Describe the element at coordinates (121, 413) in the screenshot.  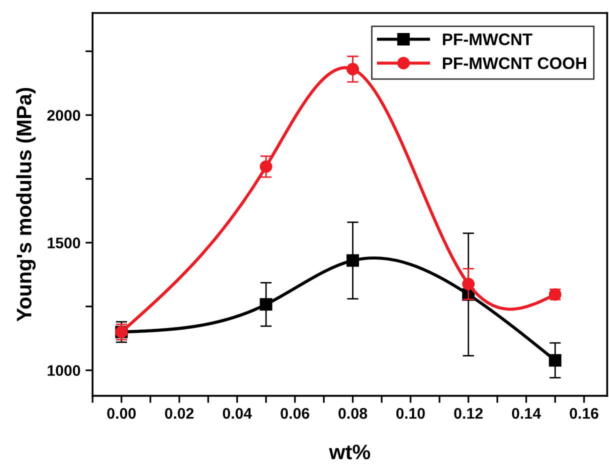
I see `x-tick-label: 0.00` at that location.